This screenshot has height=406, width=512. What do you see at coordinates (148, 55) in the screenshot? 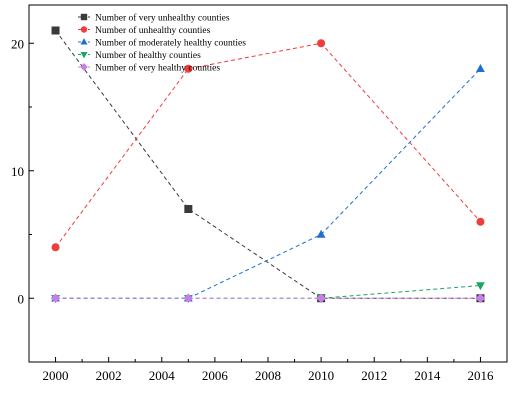
I see `legend-label-4: Number of healthy counties` at bounding box center [148, 55].